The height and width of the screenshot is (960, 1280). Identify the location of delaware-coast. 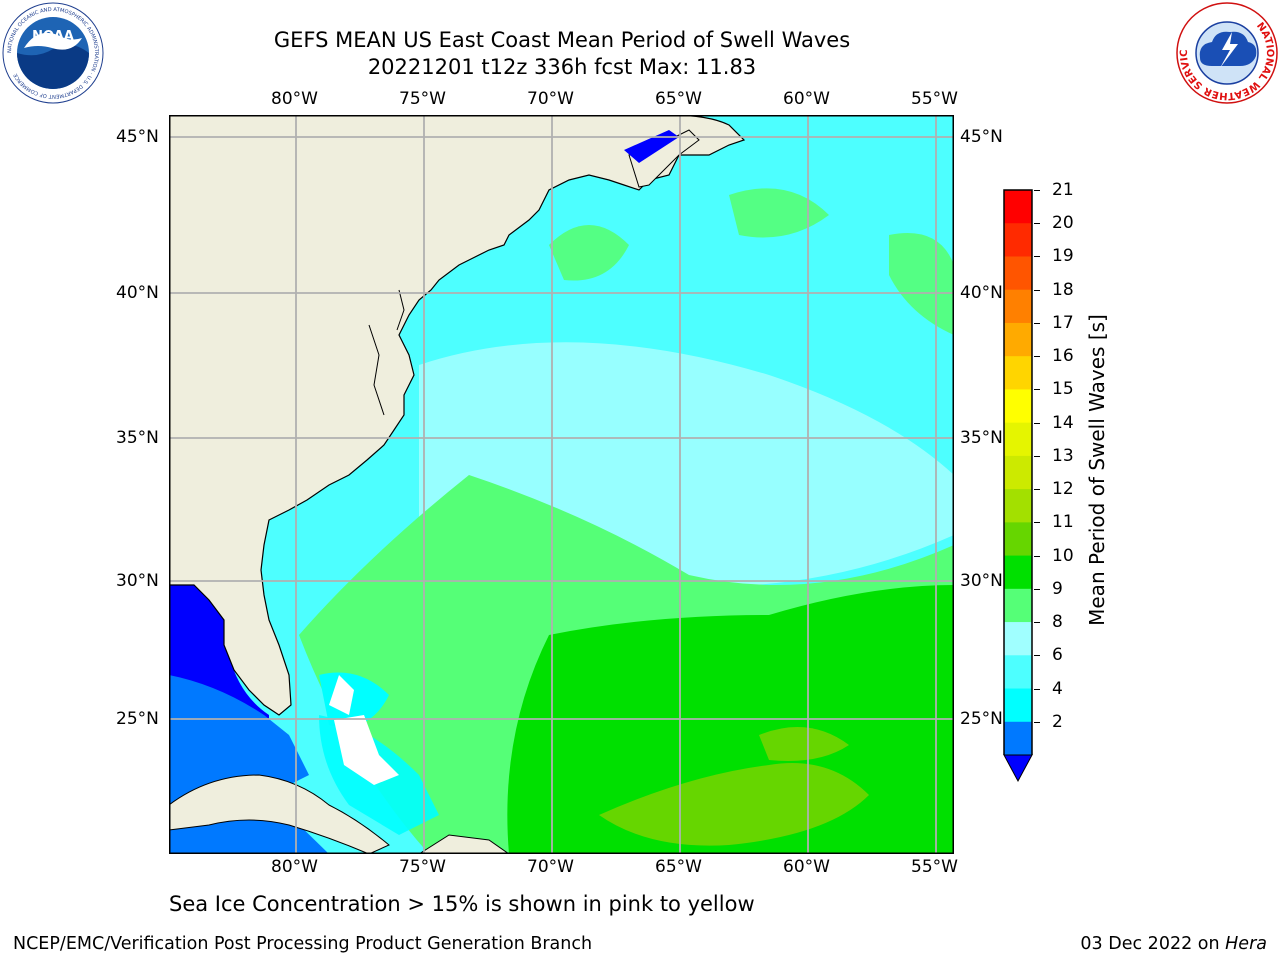
(400, 310).